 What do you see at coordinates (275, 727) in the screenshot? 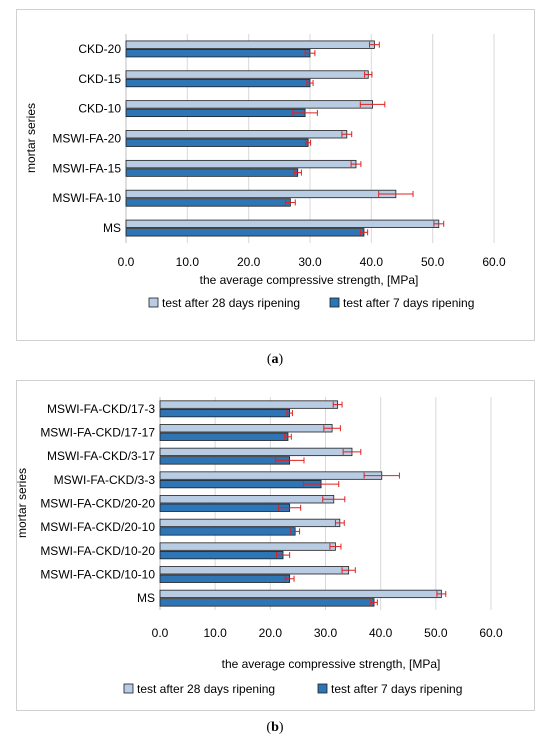
I see `caption-b: (b)` at bounding box center [275, 727].